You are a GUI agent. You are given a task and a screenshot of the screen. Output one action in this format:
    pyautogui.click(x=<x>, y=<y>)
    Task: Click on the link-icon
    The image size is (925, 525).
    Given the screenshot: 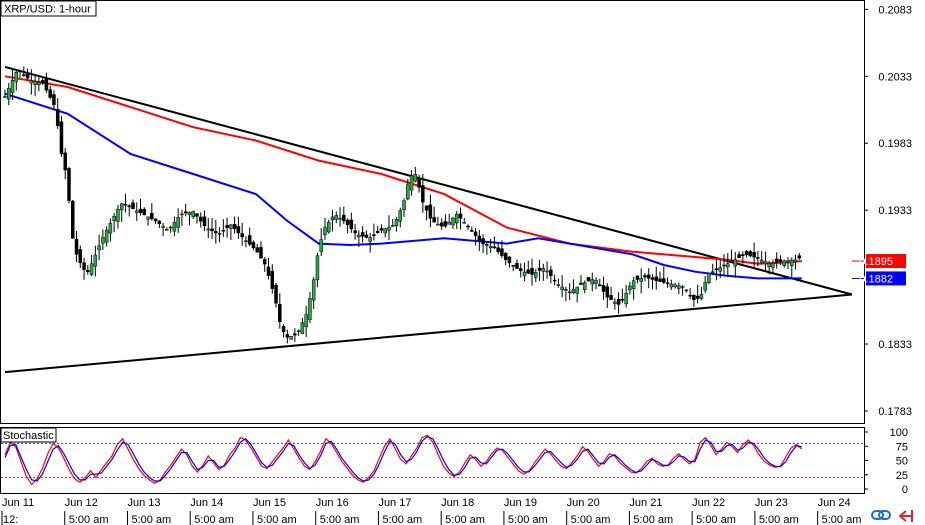 What is the action you would take?
    pyautogui.click(x=881, y=515)
    